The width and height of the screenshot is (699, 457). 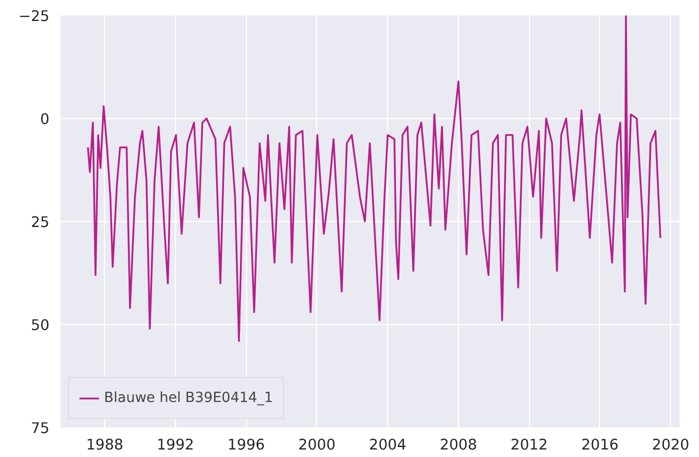 I want to click on y-tick-label: 75, so click(x=40, y=428).